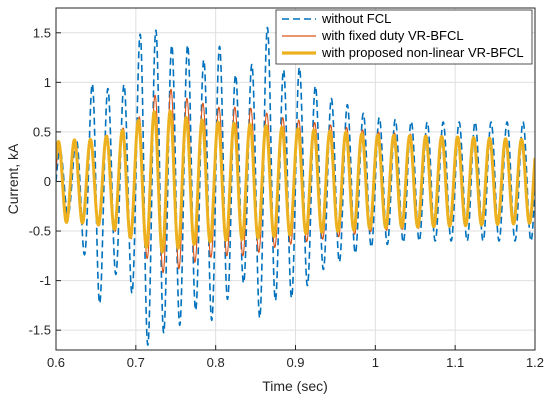  Describe the element at coordinates (40, 231) in the screenshot. I see `y-tick-label: -0.5` at that location.